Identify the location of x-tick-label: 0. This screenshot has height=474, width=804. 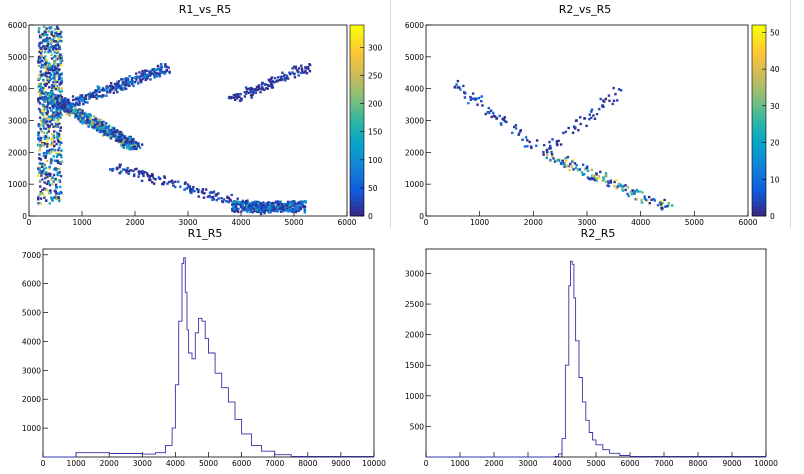
(426, 463).